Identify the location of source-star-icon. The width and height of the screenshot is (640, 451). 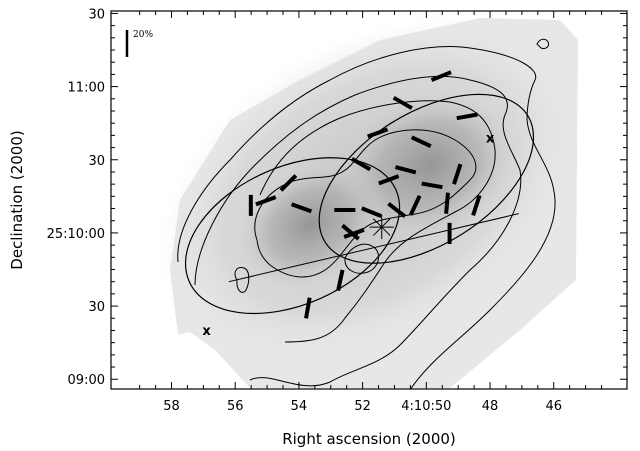
(381, 227).